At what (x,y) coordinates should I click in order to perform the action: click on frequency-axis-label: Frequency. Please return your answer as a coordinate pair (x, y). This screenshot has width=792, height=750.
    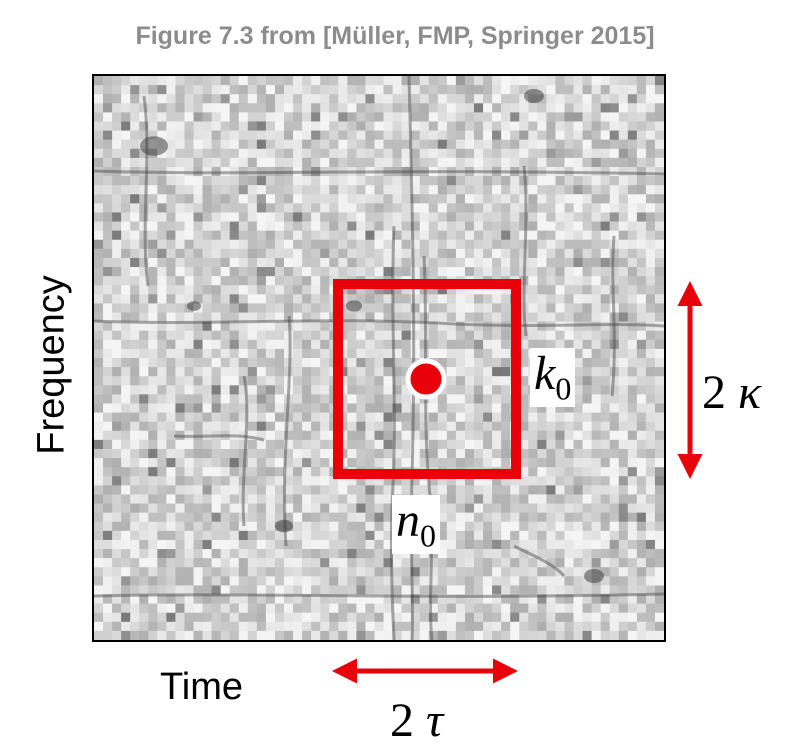
    Looking at the image, I should click on (51, 365).